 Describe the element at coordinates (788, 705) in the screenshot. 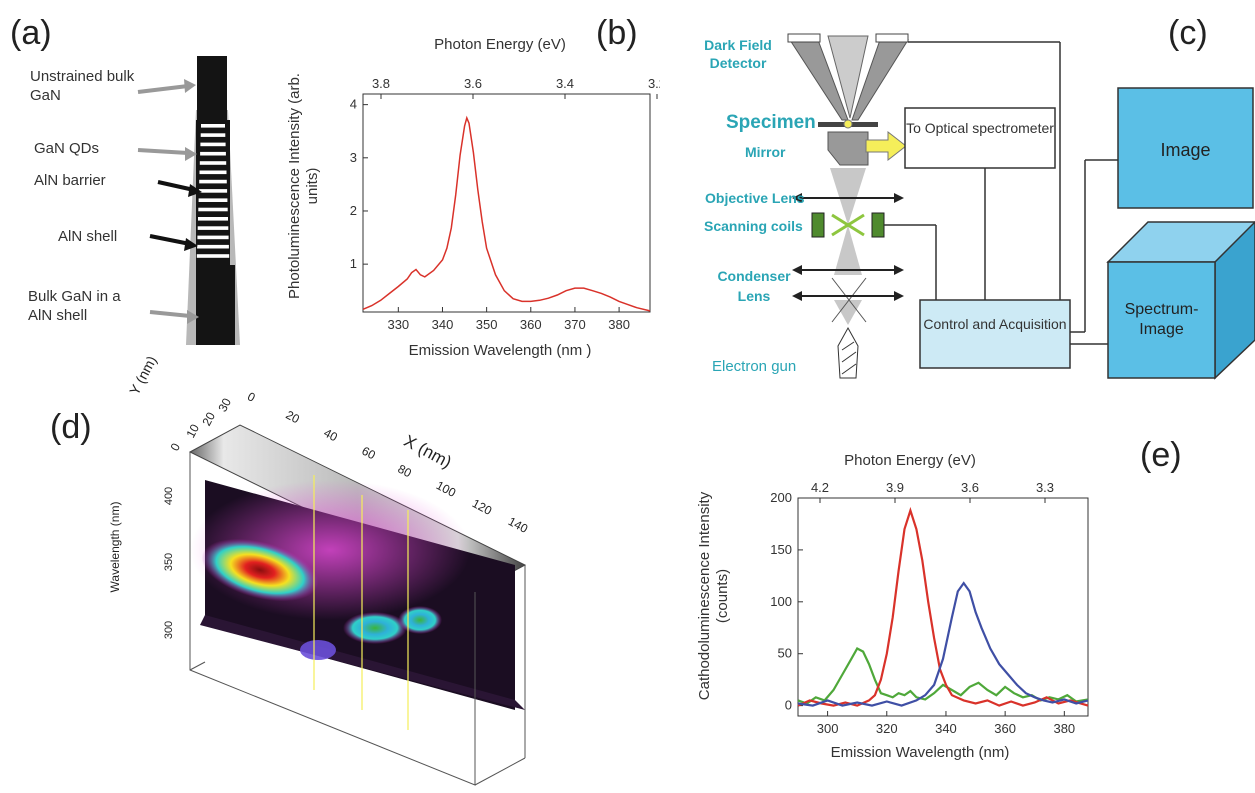

I see `y-tick-label: 0` at that location.